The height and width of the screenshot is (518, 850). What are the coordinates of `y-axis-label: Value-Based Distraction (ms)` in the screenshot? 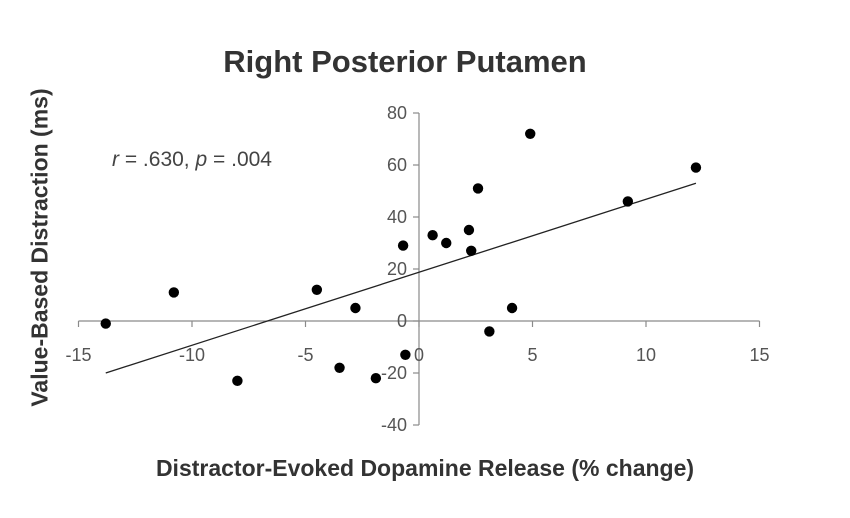 It's located at (39, 247).